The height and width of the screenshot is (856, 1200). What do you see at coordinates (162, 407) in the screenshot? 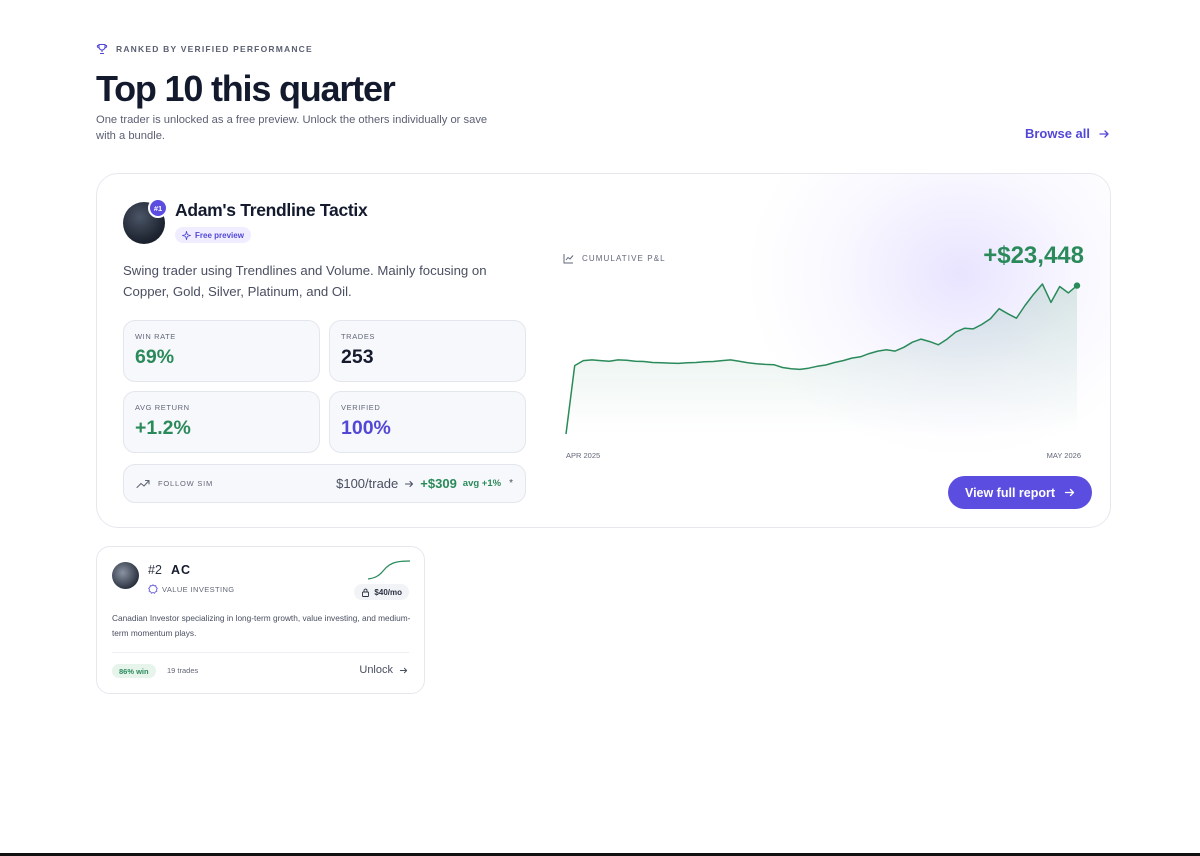
I see `stat-label: AVG RETURN` at bounding box center [162, 407].